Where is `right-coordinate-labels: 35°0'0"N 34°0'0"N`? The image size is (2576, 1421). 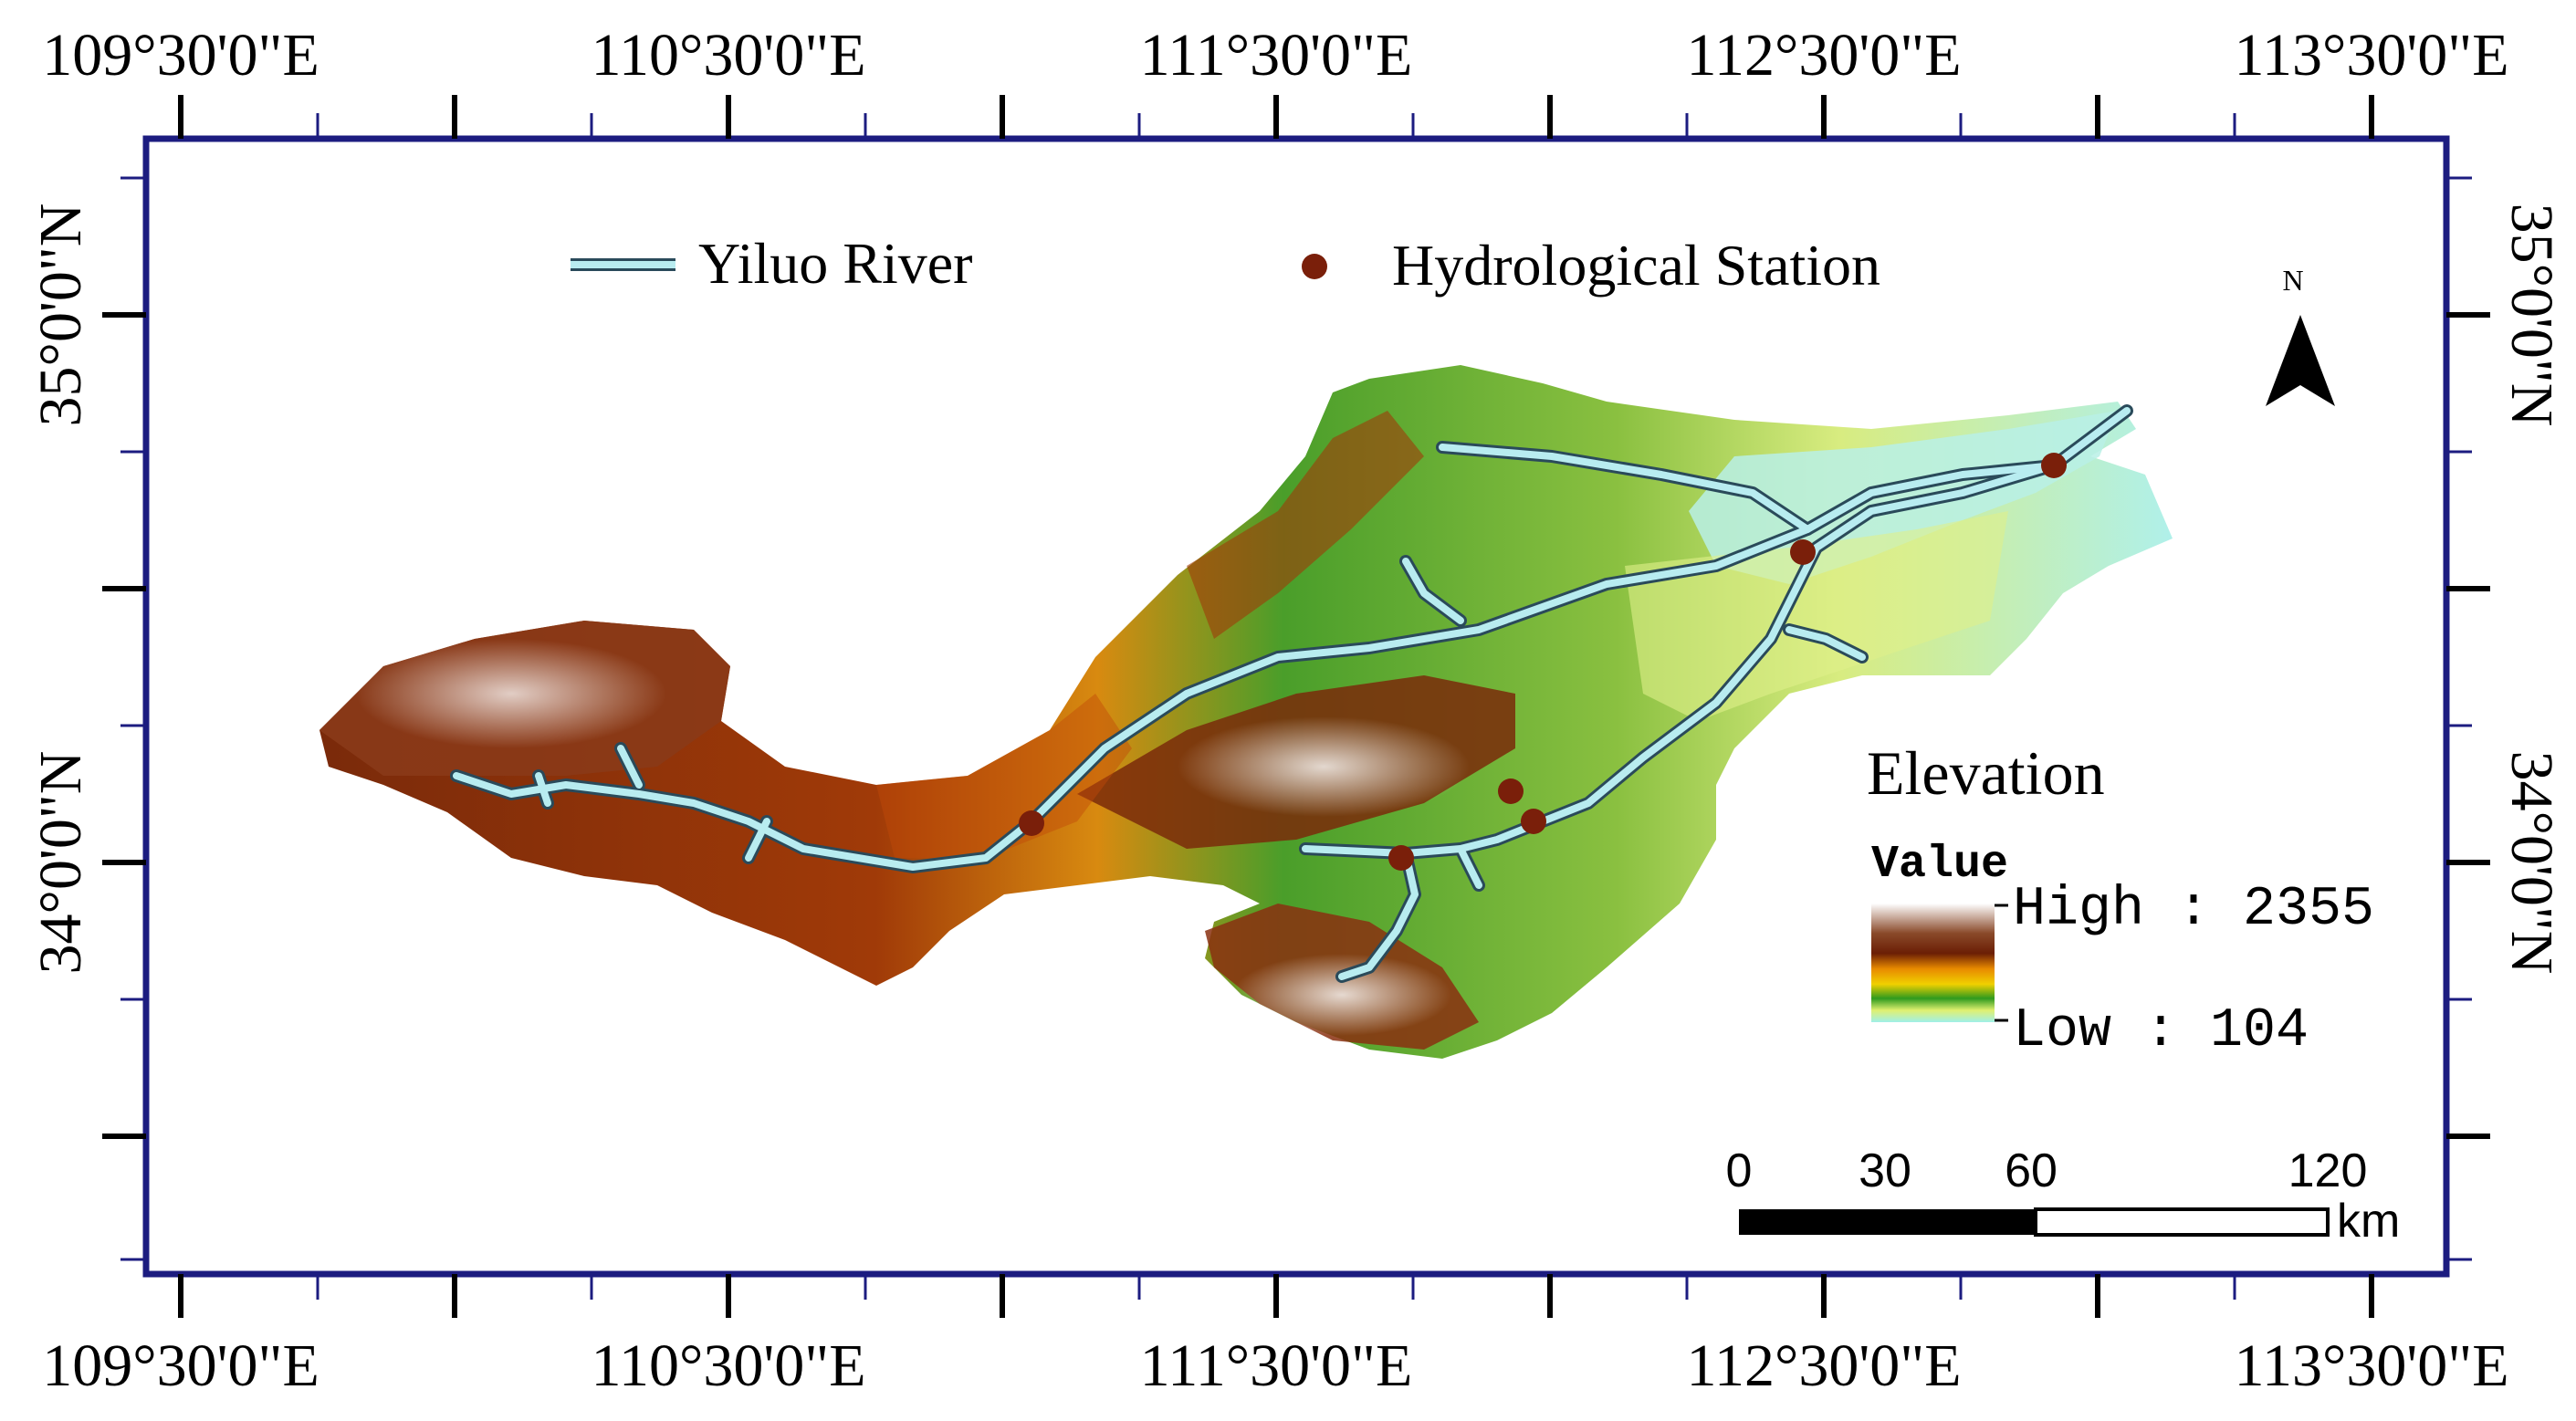
right-coordinate-labels: 35°0'0"N 34°0'0"N is located at coordinates (2531, 589).